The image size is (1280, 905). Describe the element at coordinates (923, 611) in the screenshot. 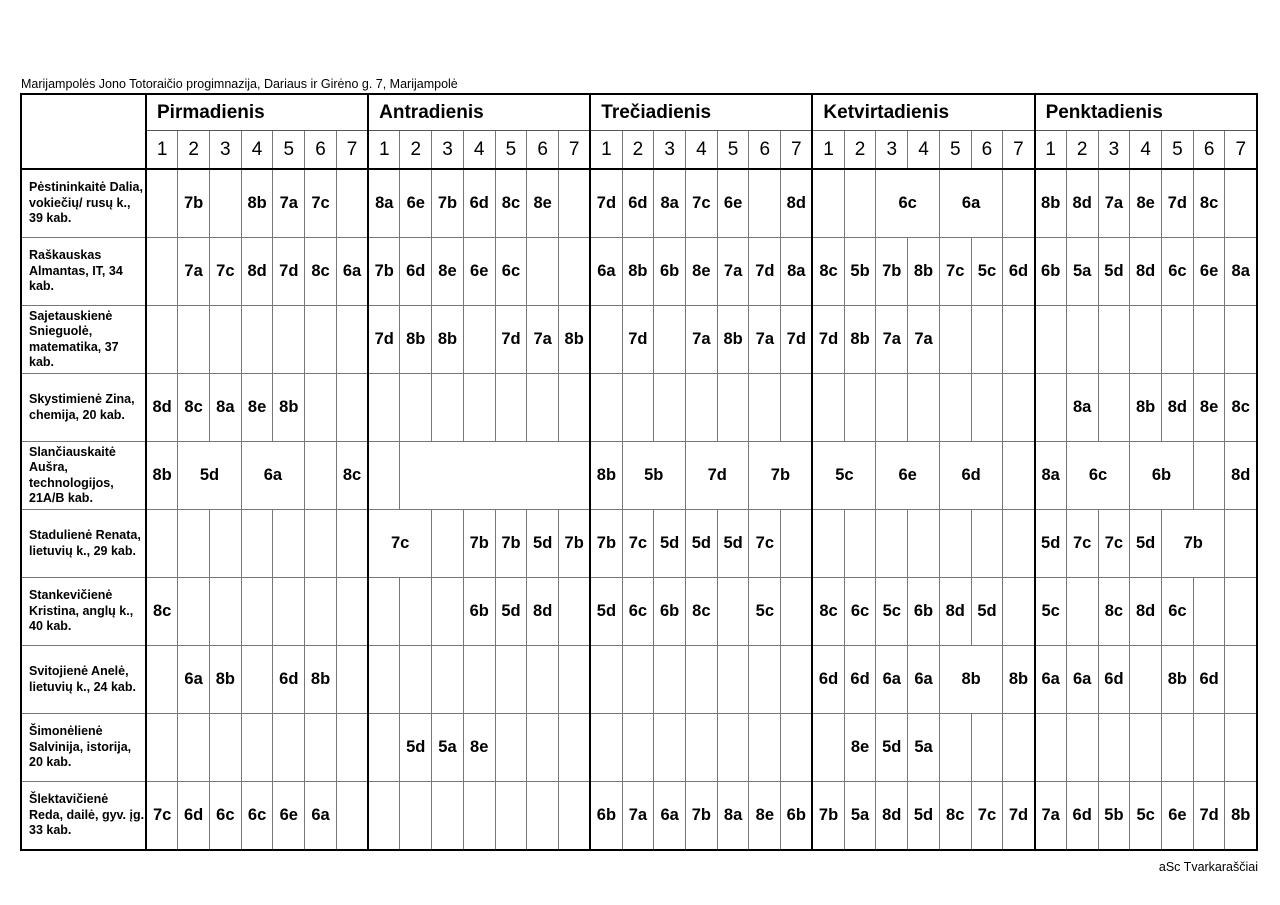

I see `lesson-cell: 6b` at that location.